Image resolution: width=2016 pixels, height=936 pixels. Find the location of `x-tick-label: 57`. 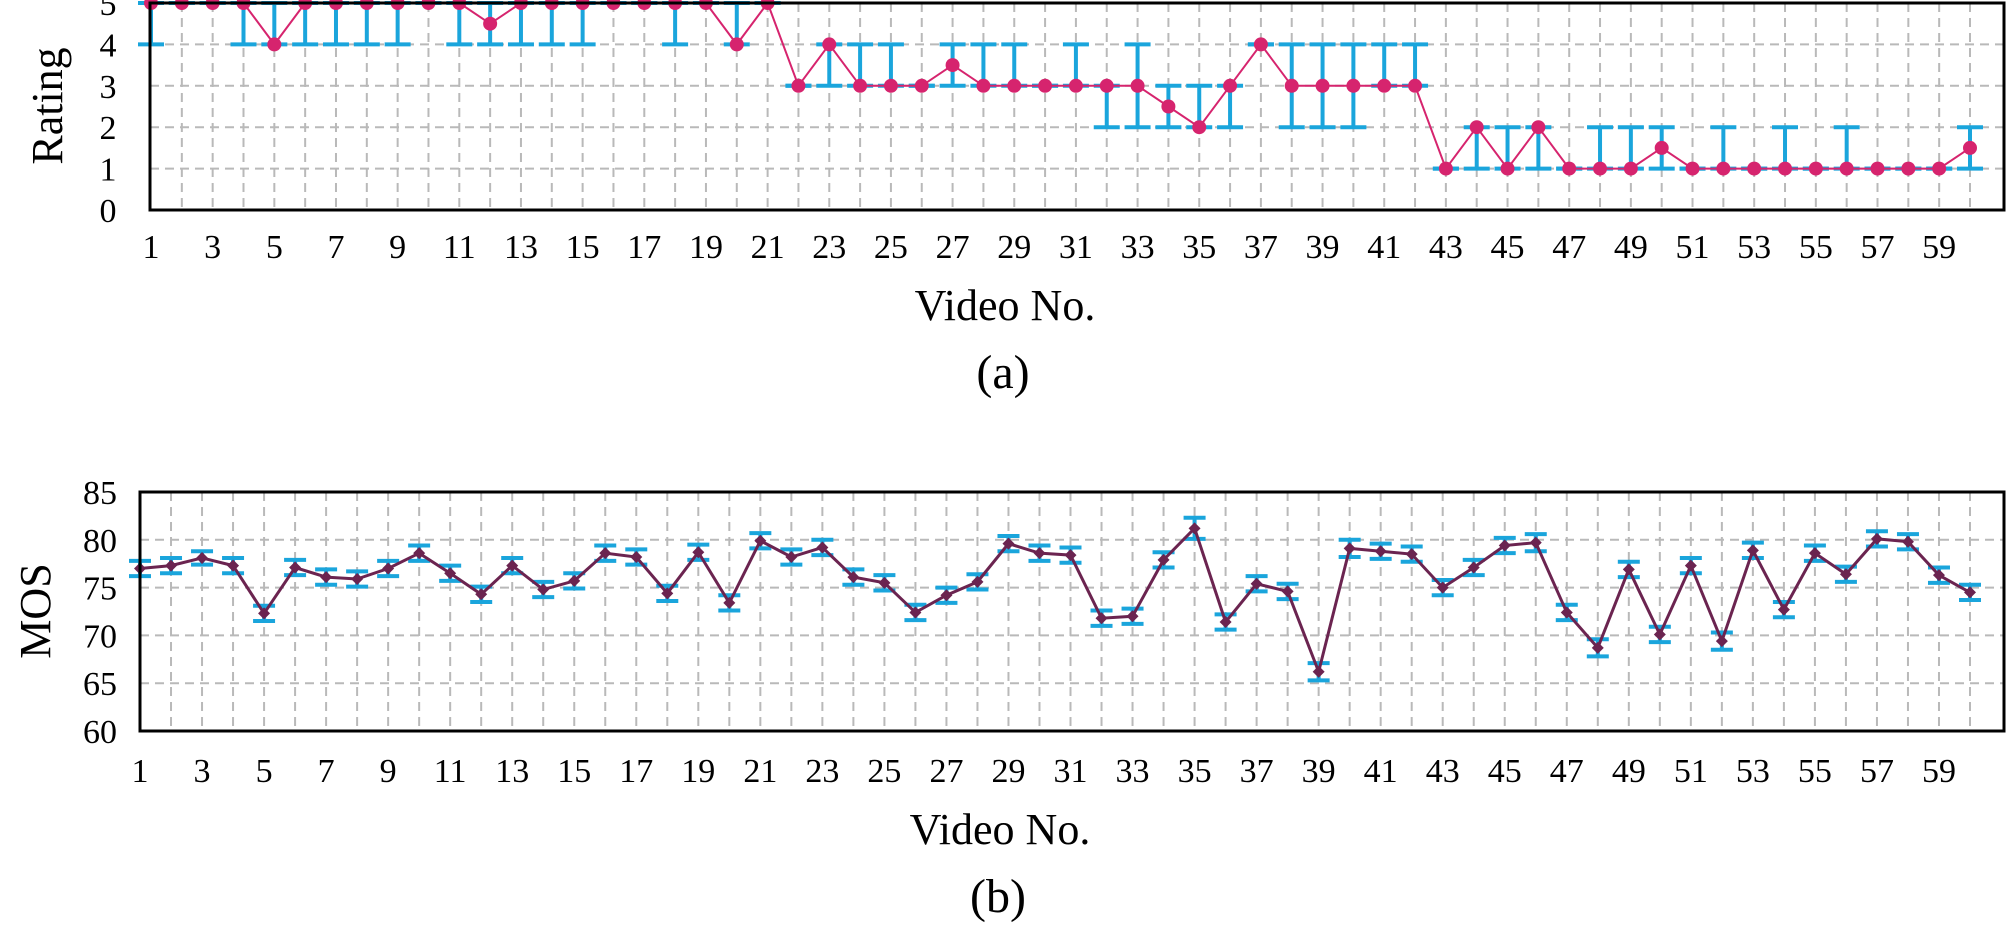

x-tick-label: 57 is located at coordinates (1877, 771).